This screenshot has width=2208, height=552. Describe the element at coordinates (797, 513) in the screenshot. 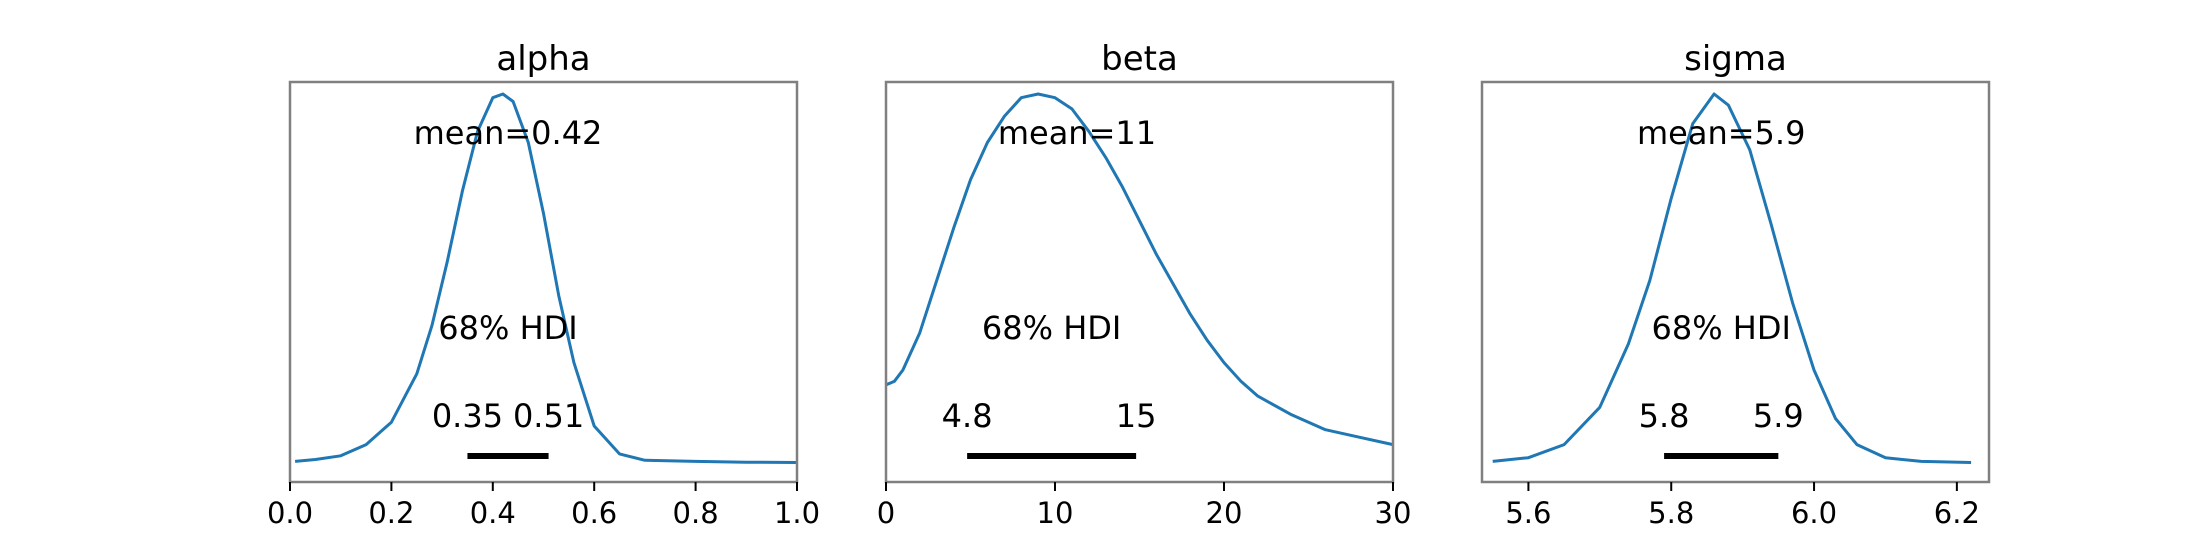

I see `x-tick-label: 1.0` at that location.